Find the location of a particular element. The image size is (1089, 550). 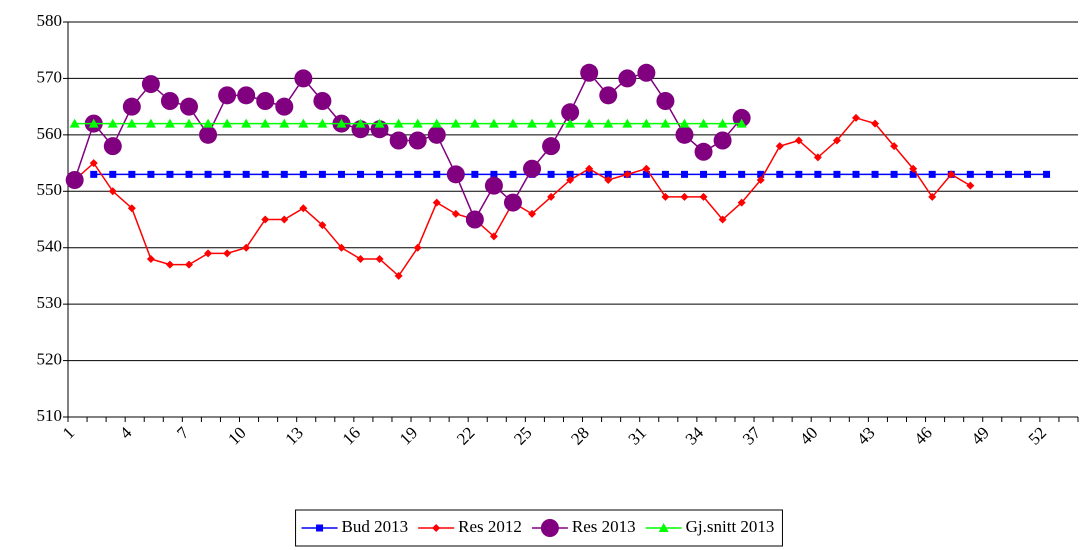

y-tick-label: 560 is located at coordinates (50, 133).